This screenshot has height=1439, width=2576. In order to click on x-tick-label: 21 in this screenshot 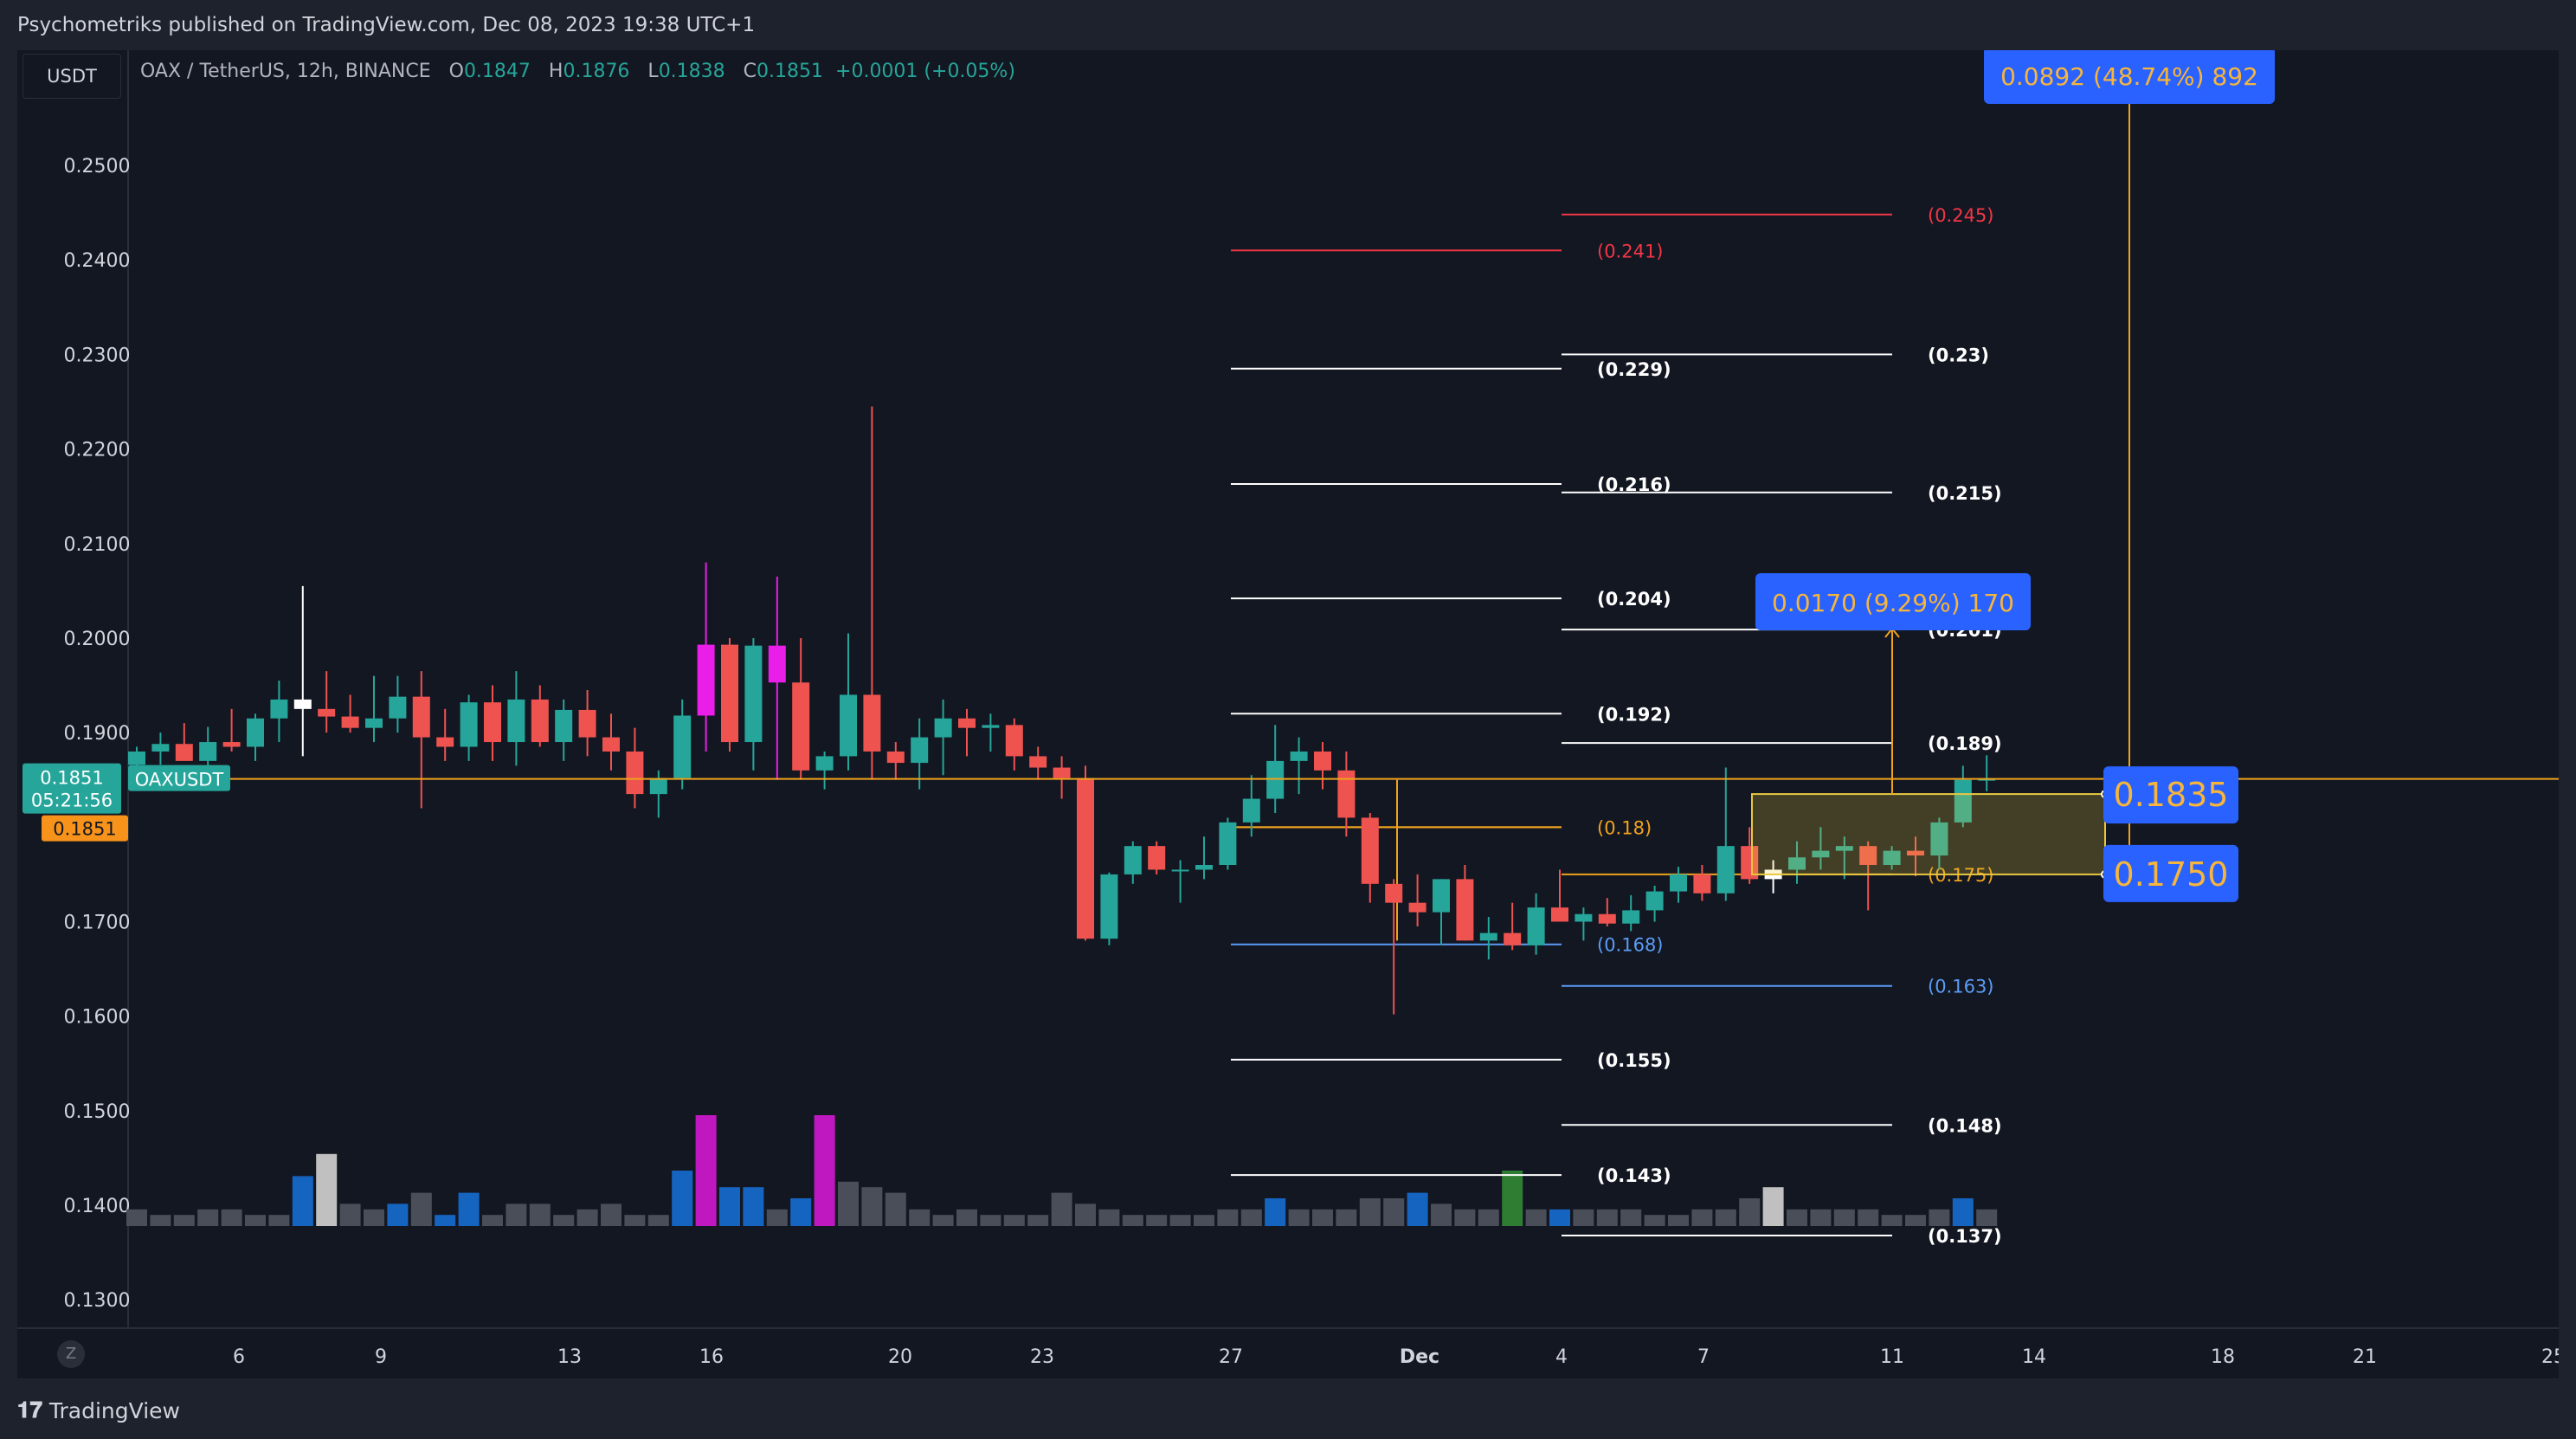, I will do `click(2365, 1357)`.